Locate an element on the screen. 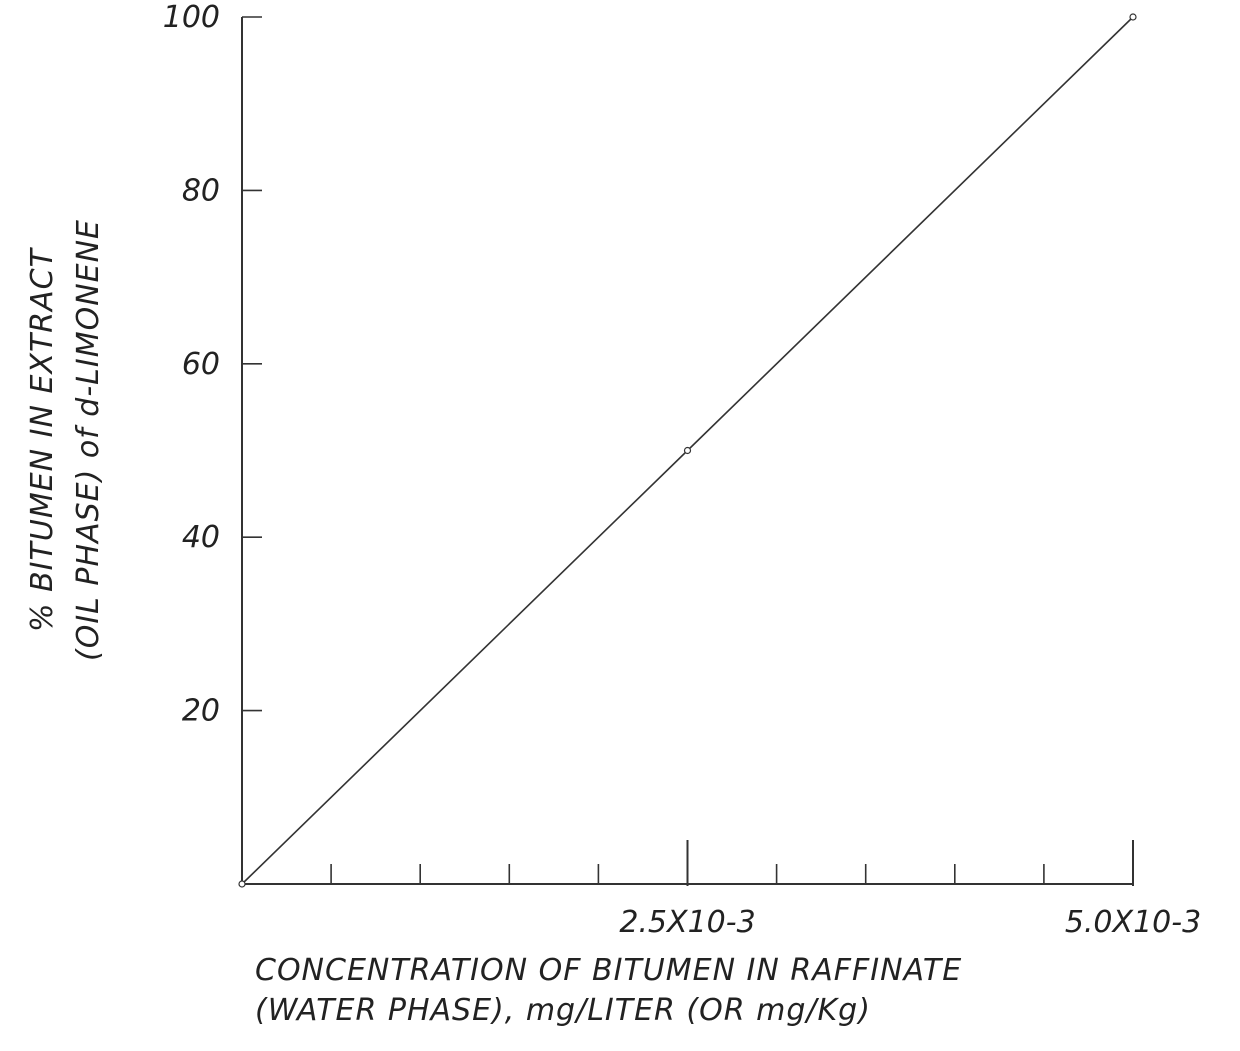 This screenshot has height=1051, width=1240. y-axis-label: % BITUMEN IN EXTRACT is located at coordinates (42, 439).